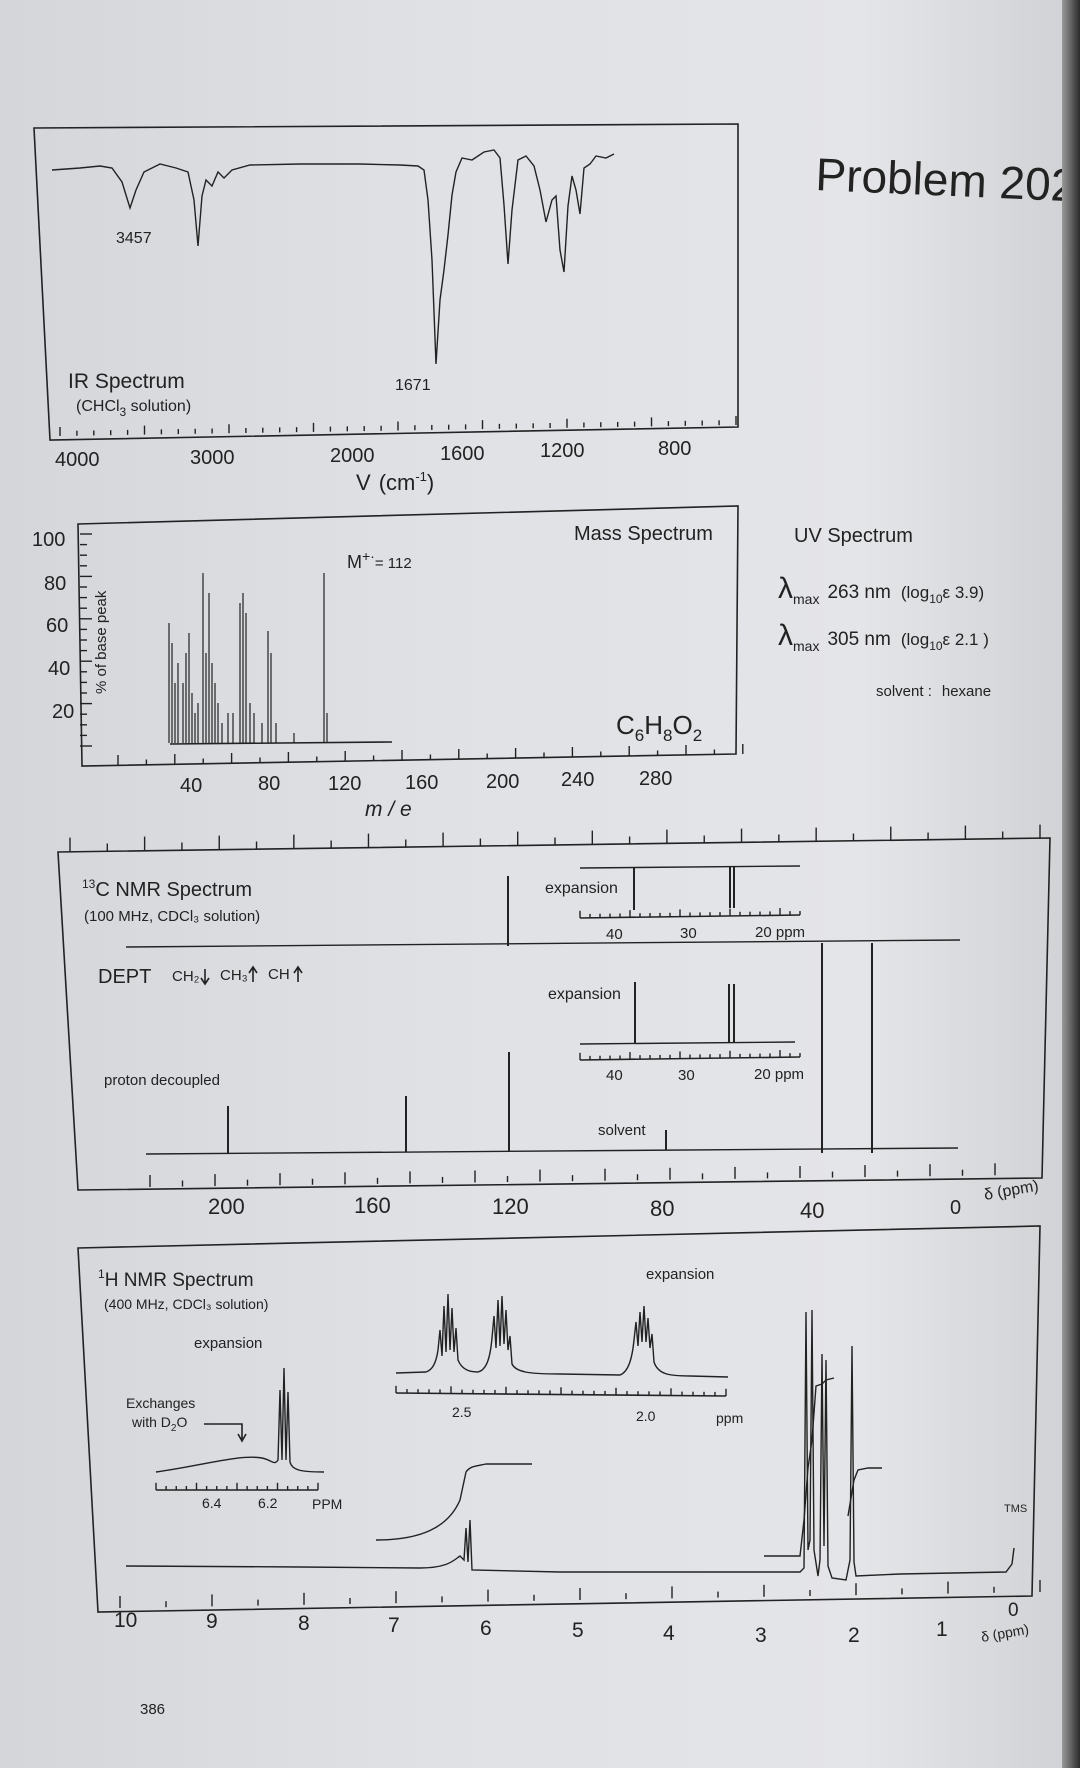 This screenshot has height=1768, width=1080. I want to click on c13-xtick-200: 200, so click(226, 1206).